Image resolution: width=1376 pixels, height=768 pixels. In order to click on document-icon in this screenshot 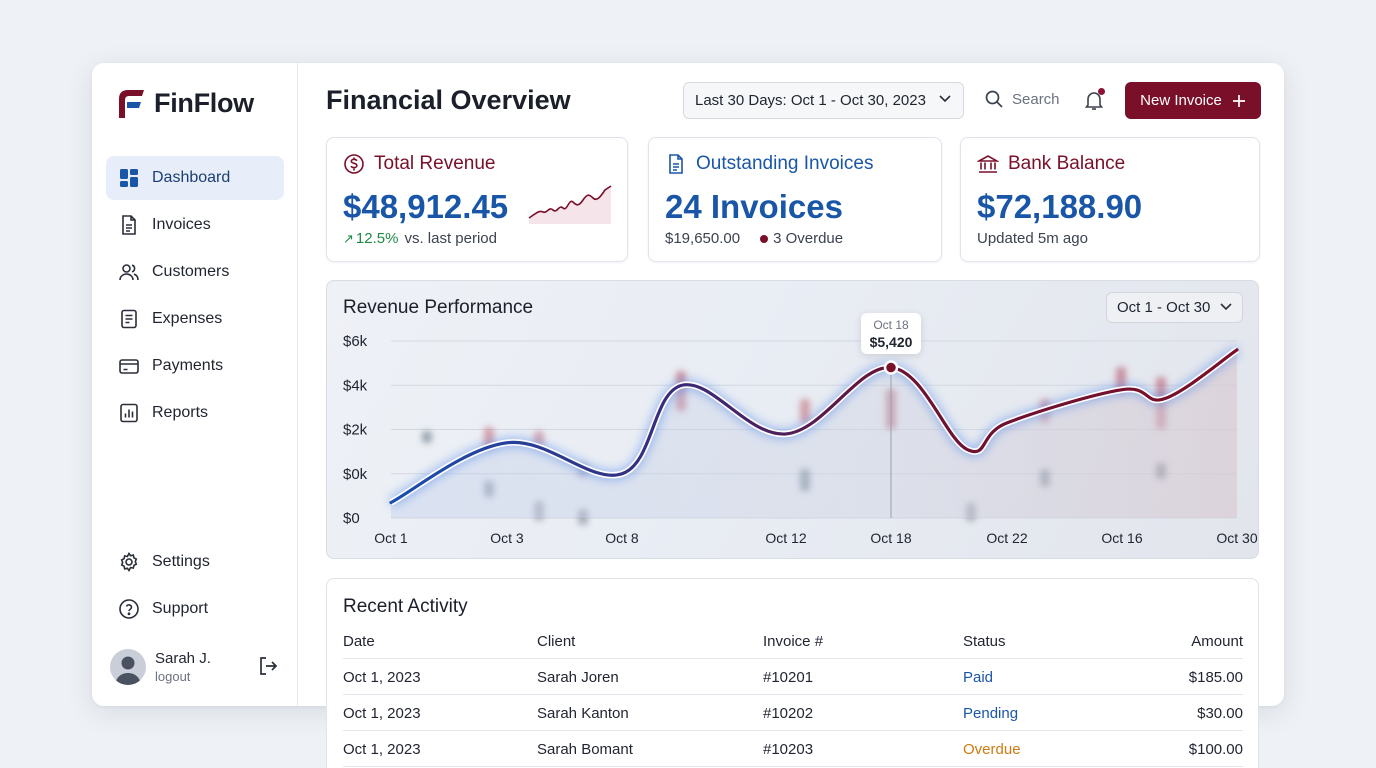, I will do `click(676, 164)`.